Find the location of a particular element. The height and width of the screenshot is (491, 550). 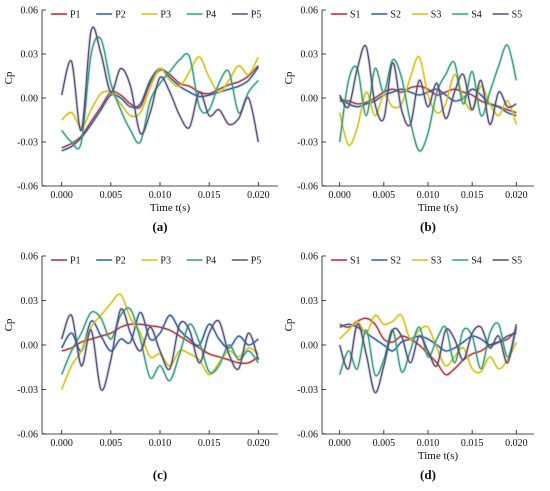

series-lines-c is located at coordinates (160, 342).